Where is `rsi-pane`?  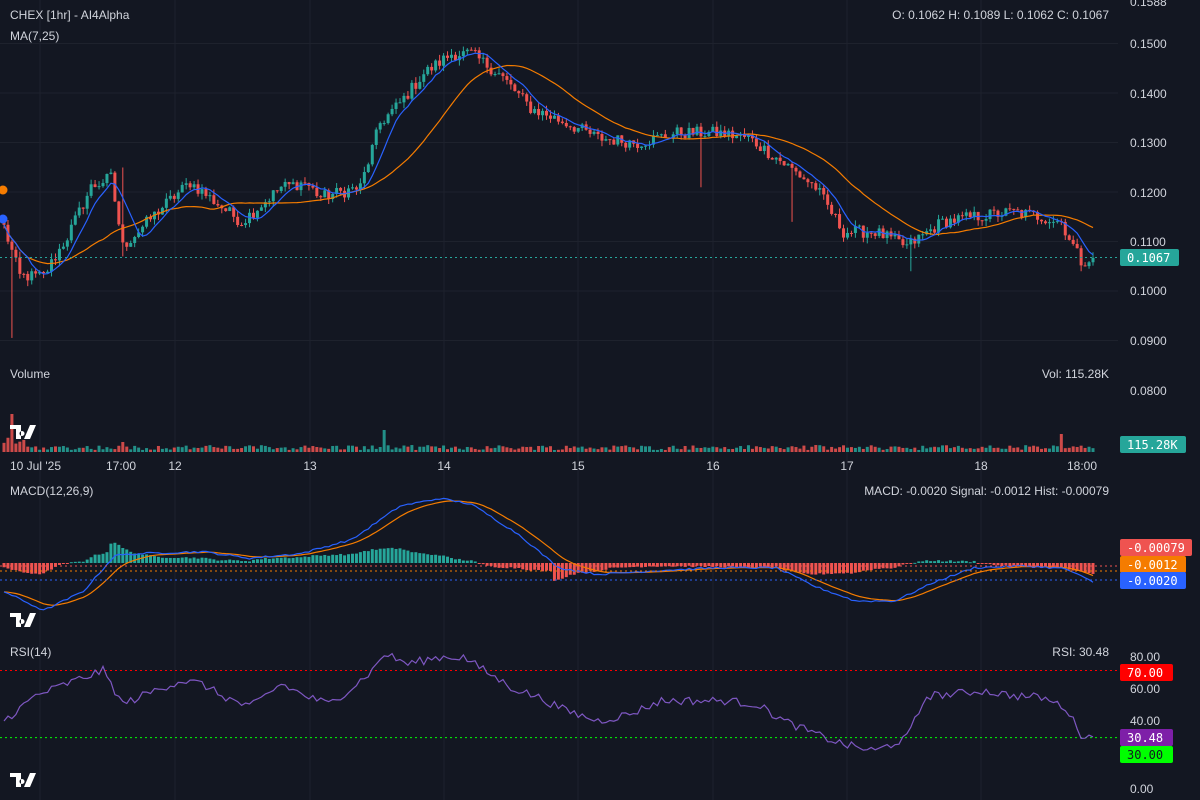 rsi-pane is located at coordinates (559, 701).